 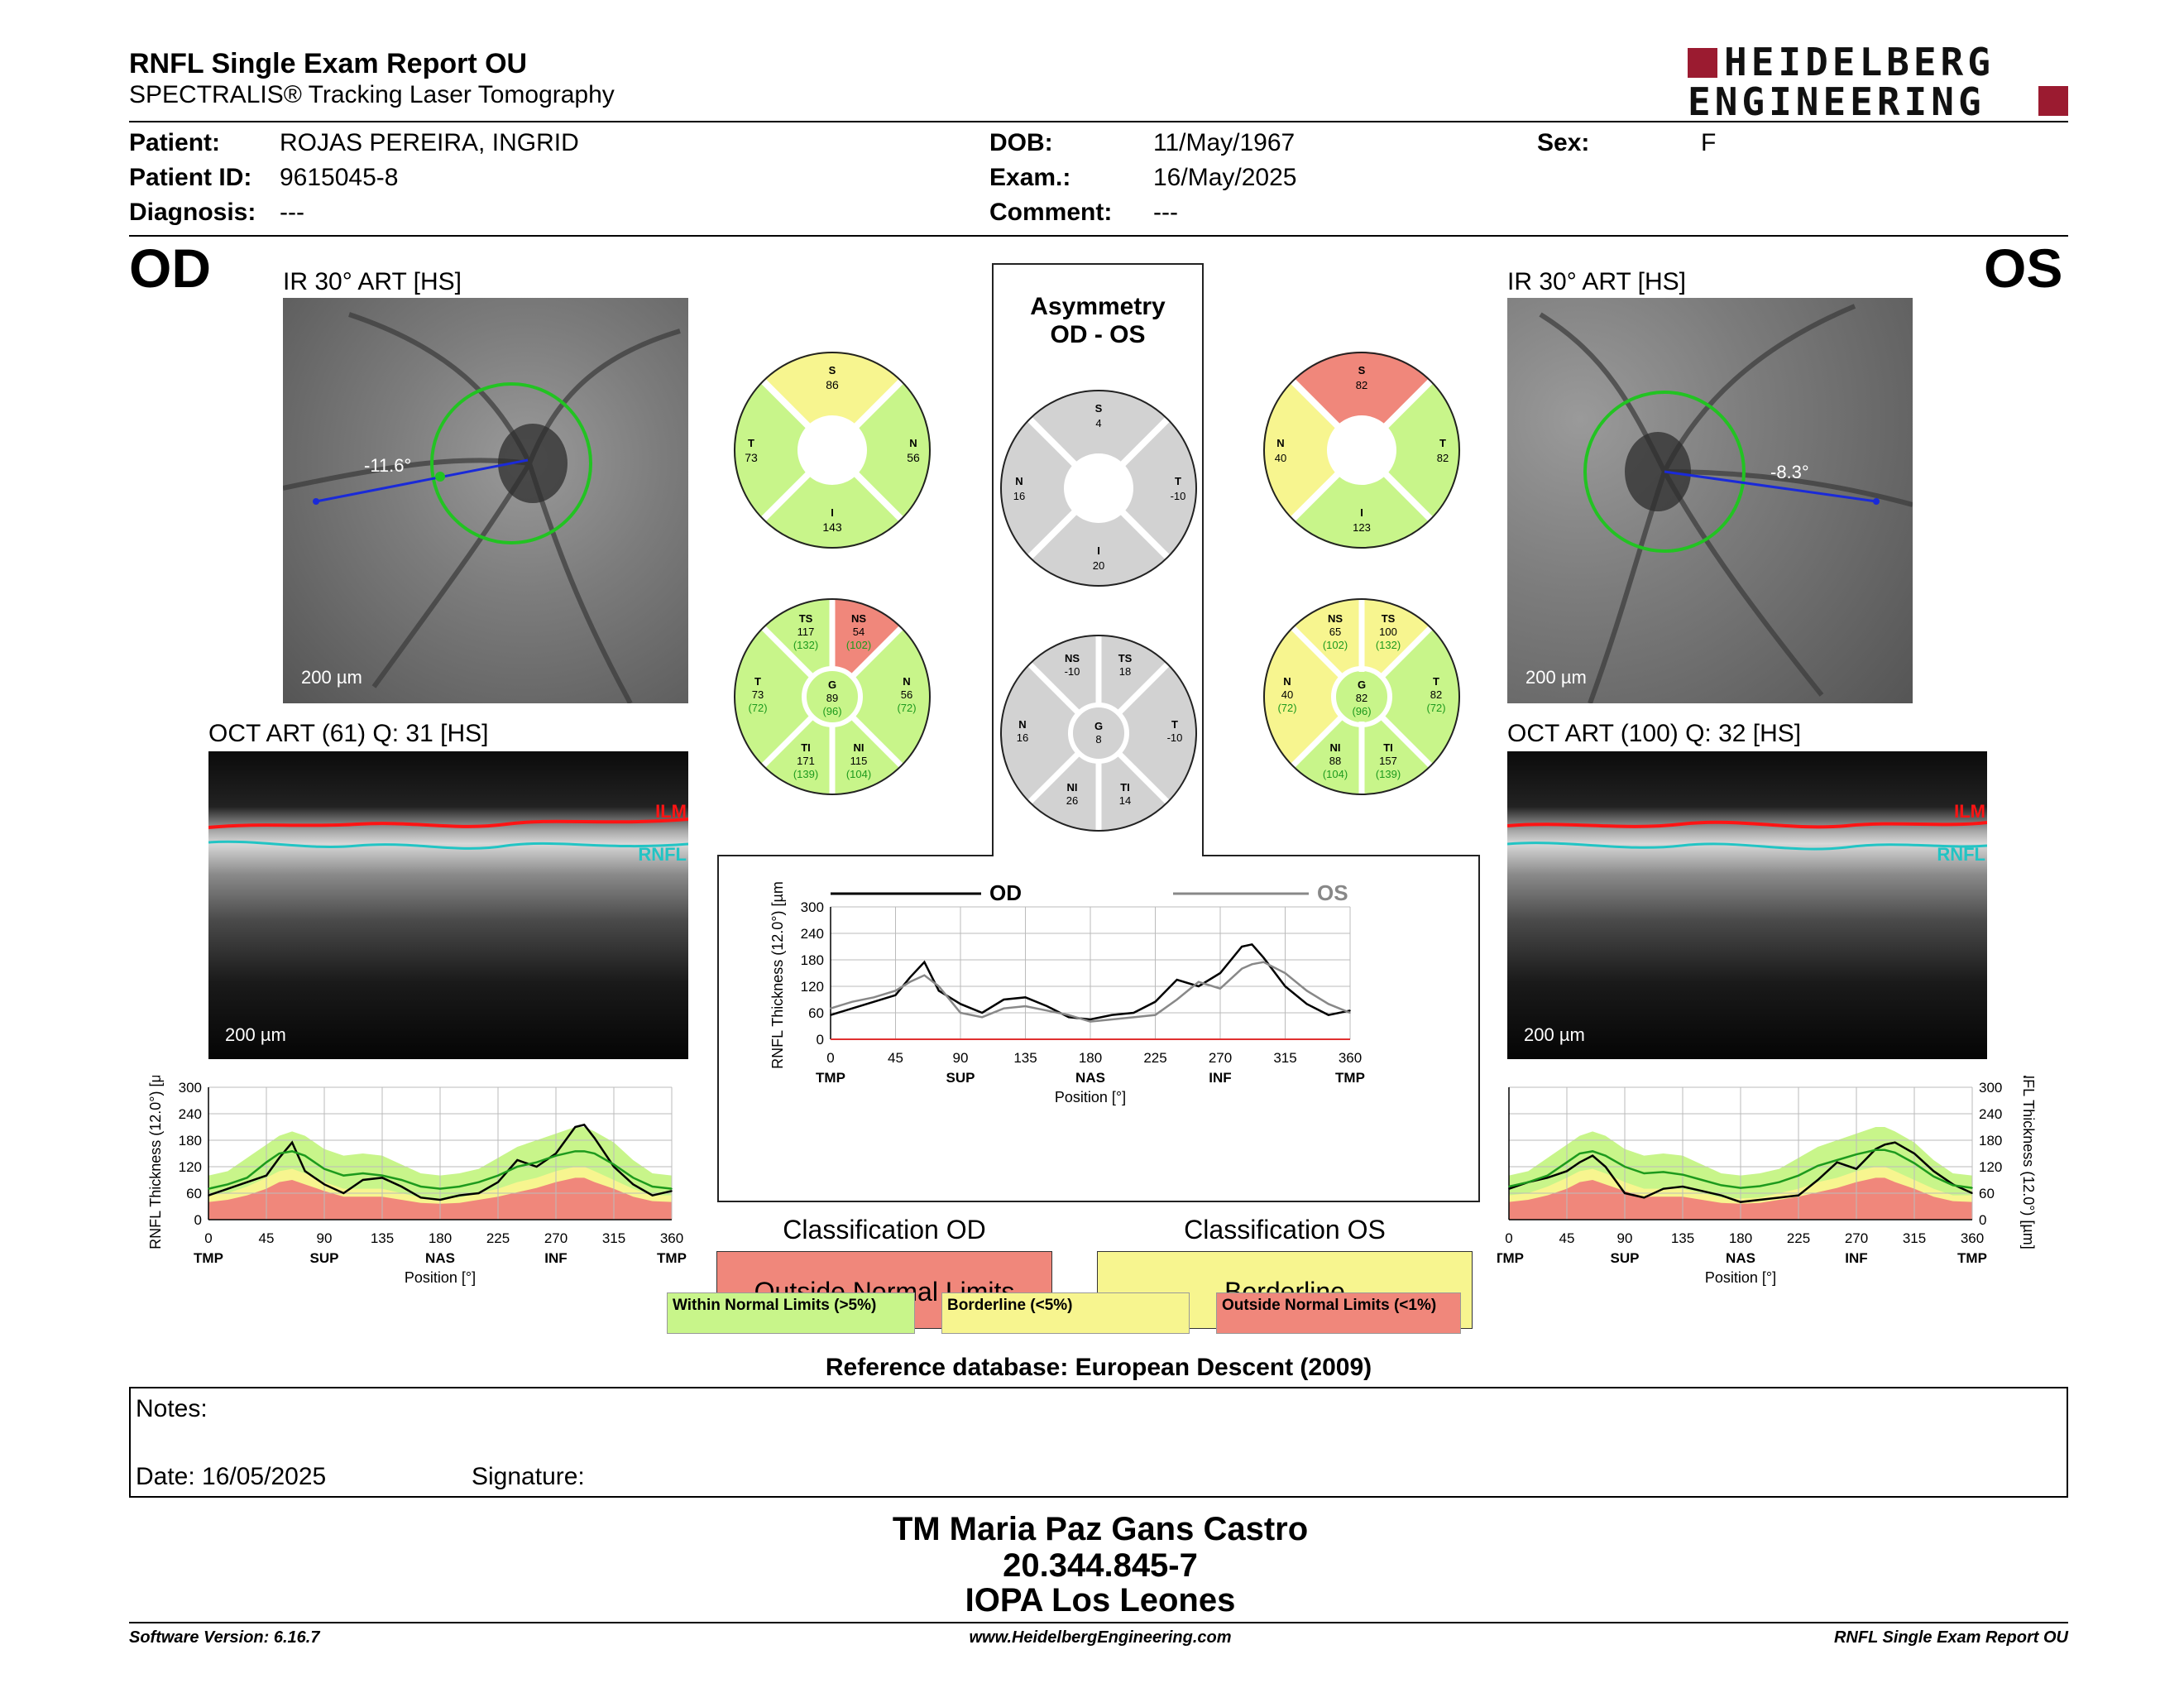 What do you see at coordinates (1090, 1058) in the screenshot?
I see `x-tick-label: 180` at bounding box center [1090, 1058].